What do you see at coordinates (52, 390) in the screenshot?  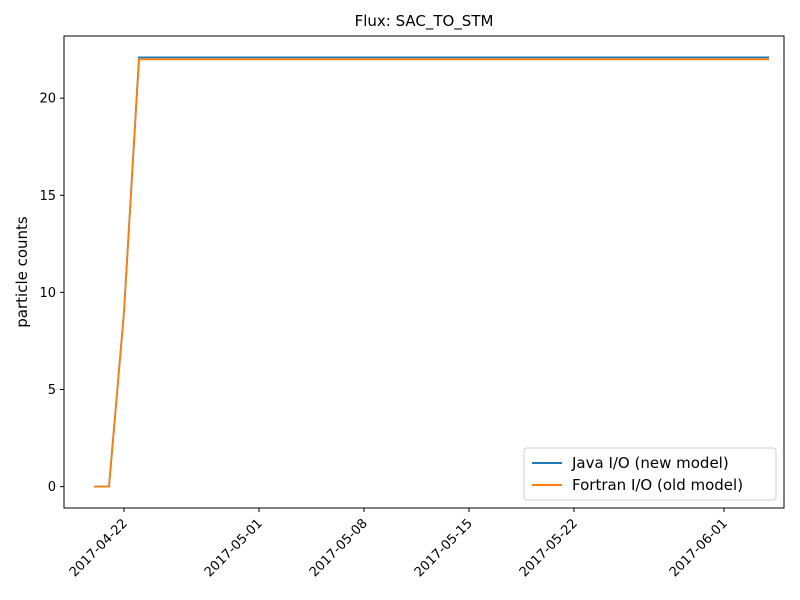 I see `y-tick-label-1: 5` at bounding box center [52, 390].